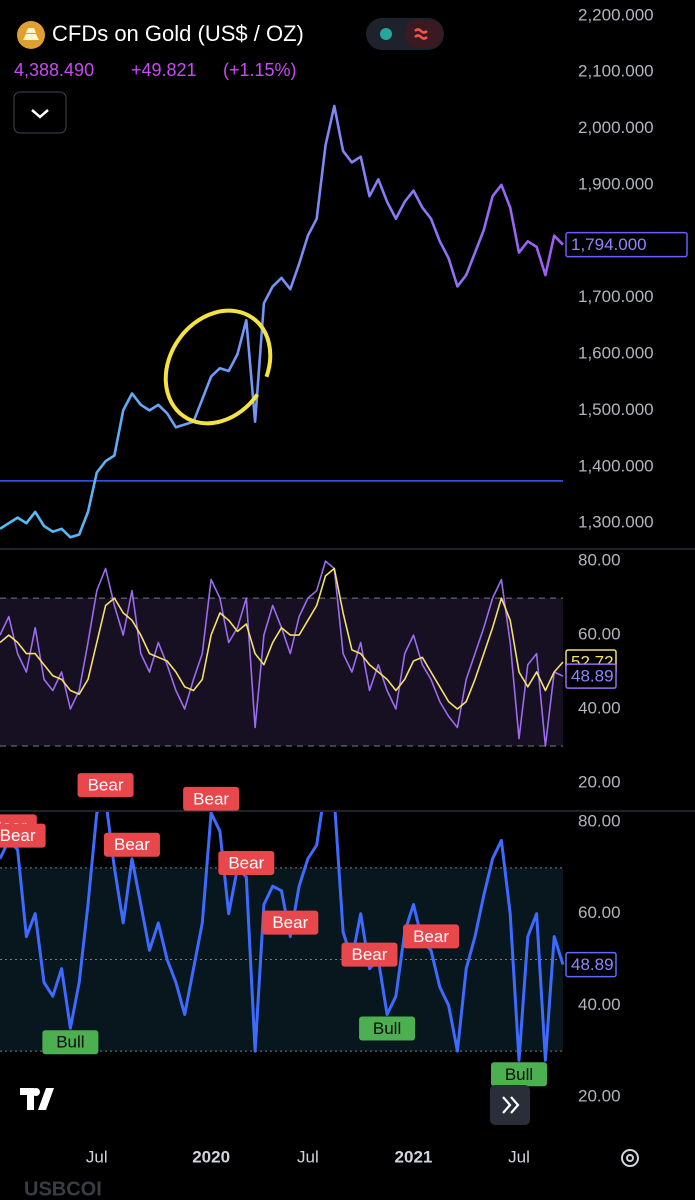 Image resolution: width=695 pixels, height=1200 pixels. Describe the element at coordinates (616, 296) in the screenshot. I see `y-tick-label: 1,700.000` at that location.